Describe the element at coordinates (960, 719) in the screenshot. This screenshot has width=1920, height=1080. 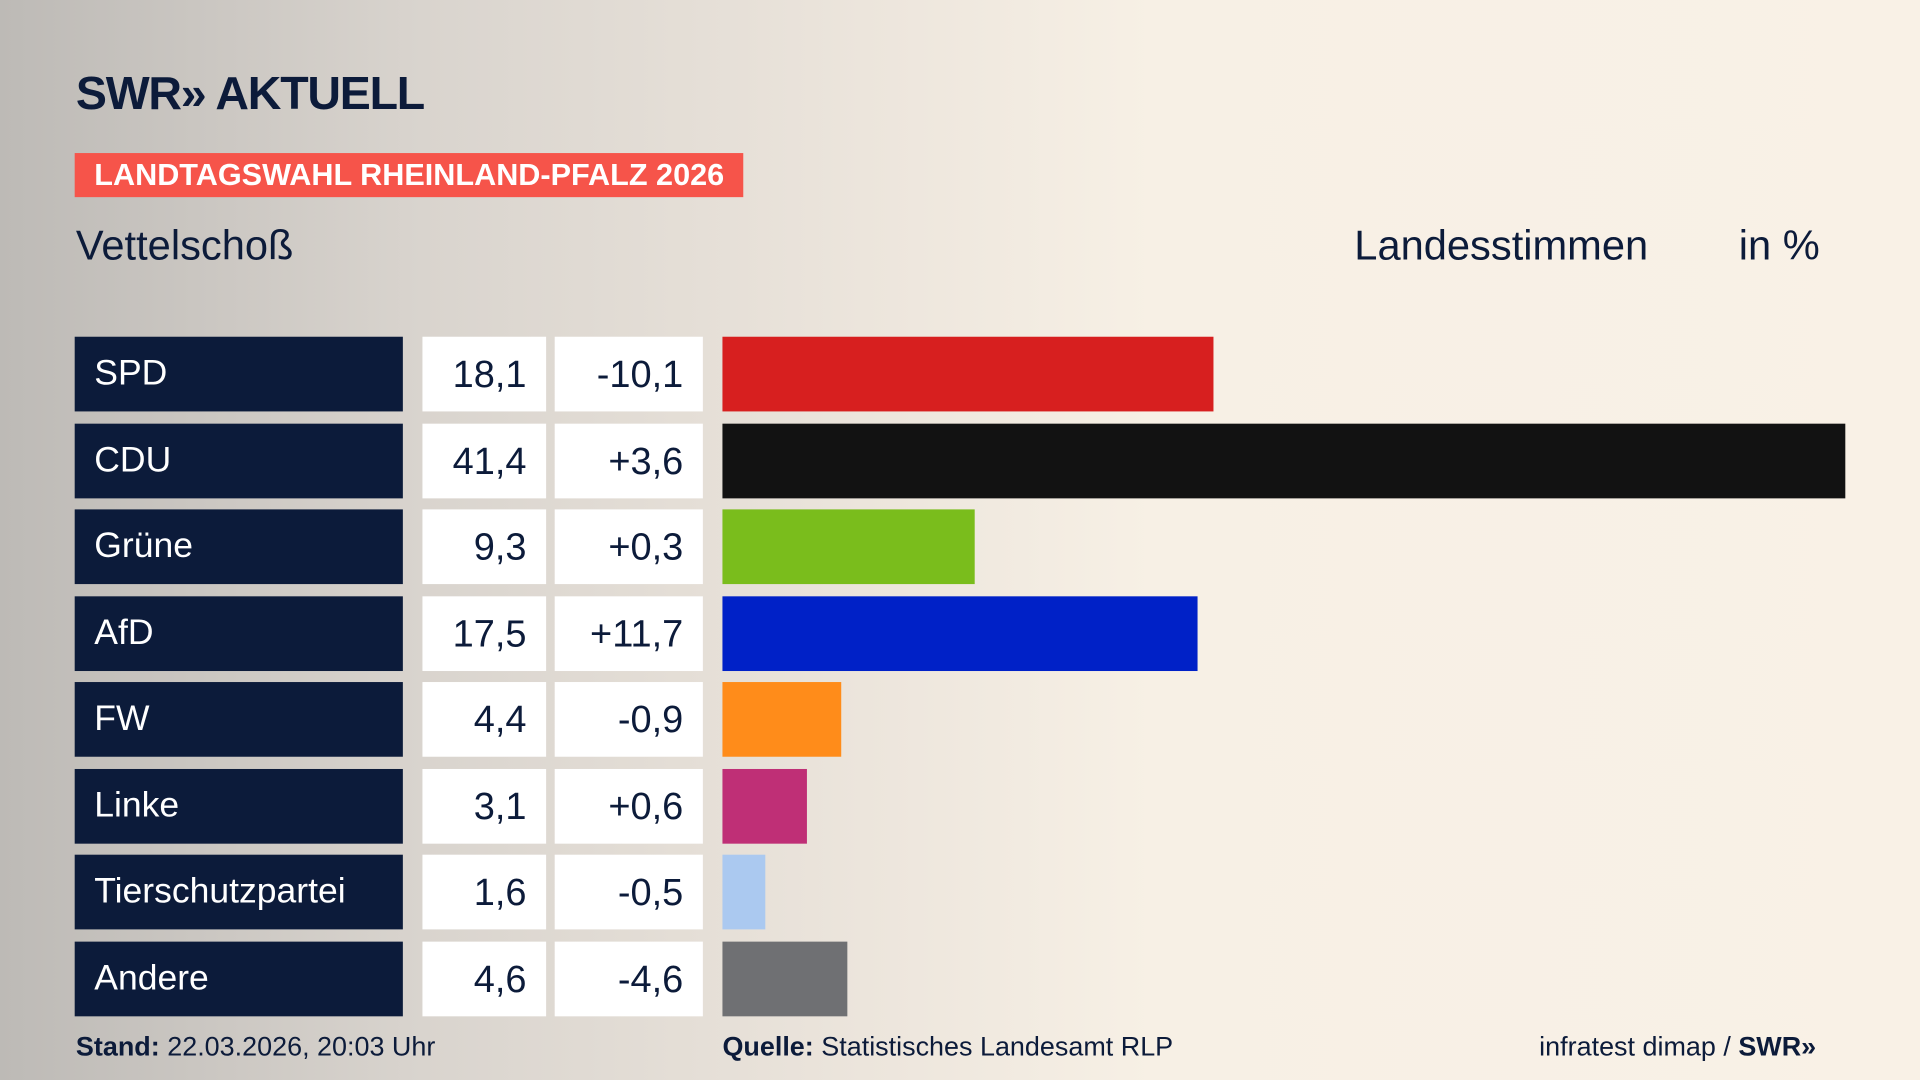
I see `party-row: FW 4,4 -0,9` at that location.